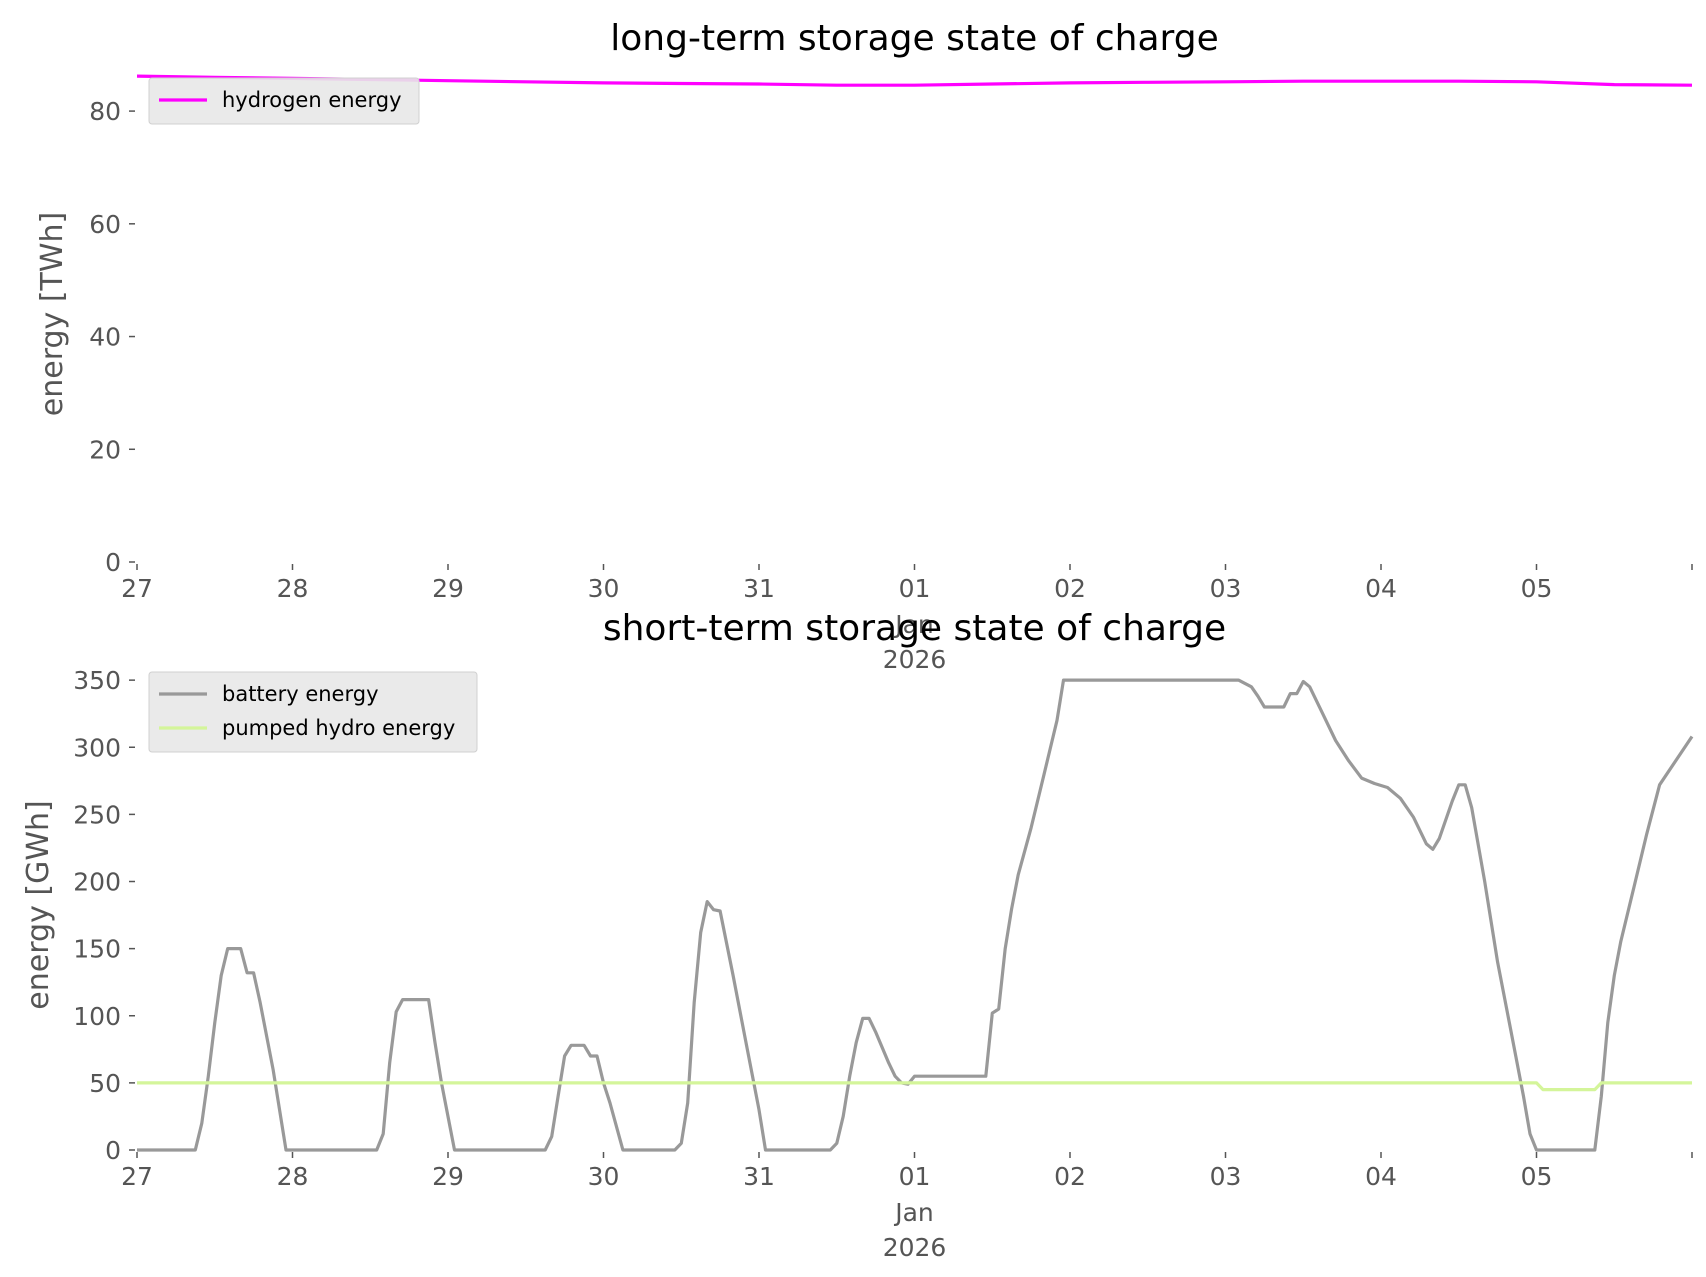 This screenshot has width=1706, height=1277. What do you see at coordinates (105, 224) in the screenshot?
I see `y-tick-label: 60` at bounding box center [105, 224].